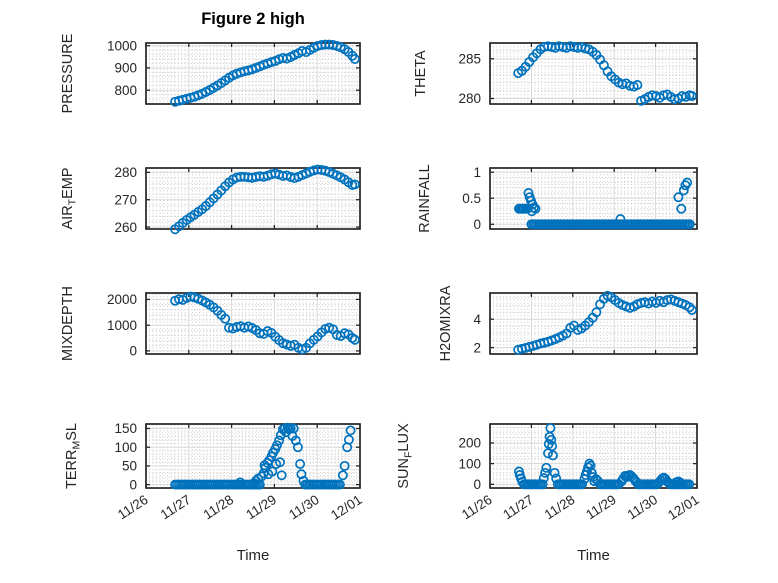 The width and height of the screenshot is (778, 583). What do you see at coordinates (253, 19) in the screenshot?
I see `figure-title: Figure 2 high` at bounding box center [253, 19].